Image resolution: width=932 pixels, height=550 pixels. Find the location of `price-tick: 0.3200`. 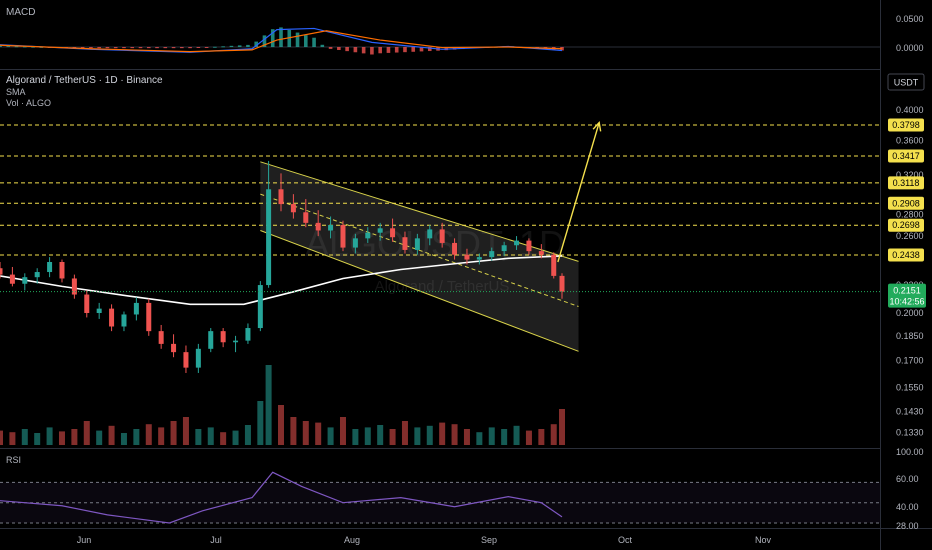

price-tick: 0.3200 is located at coordinates (910, 175).